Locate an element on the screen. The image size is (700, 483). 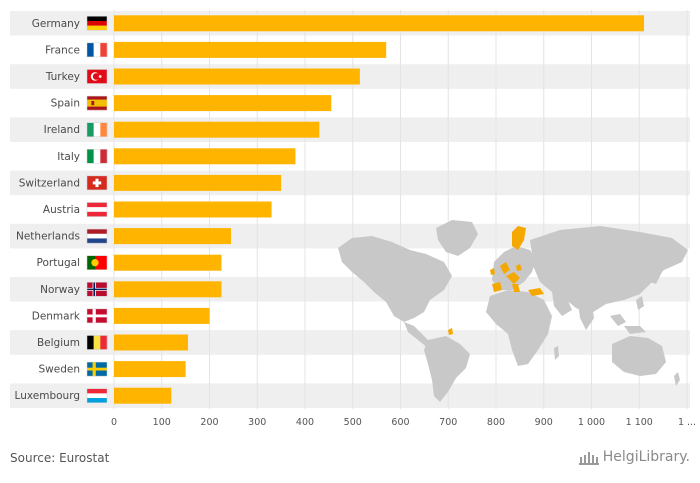
flag-denmark-icon is located at coordinates (97, 316).